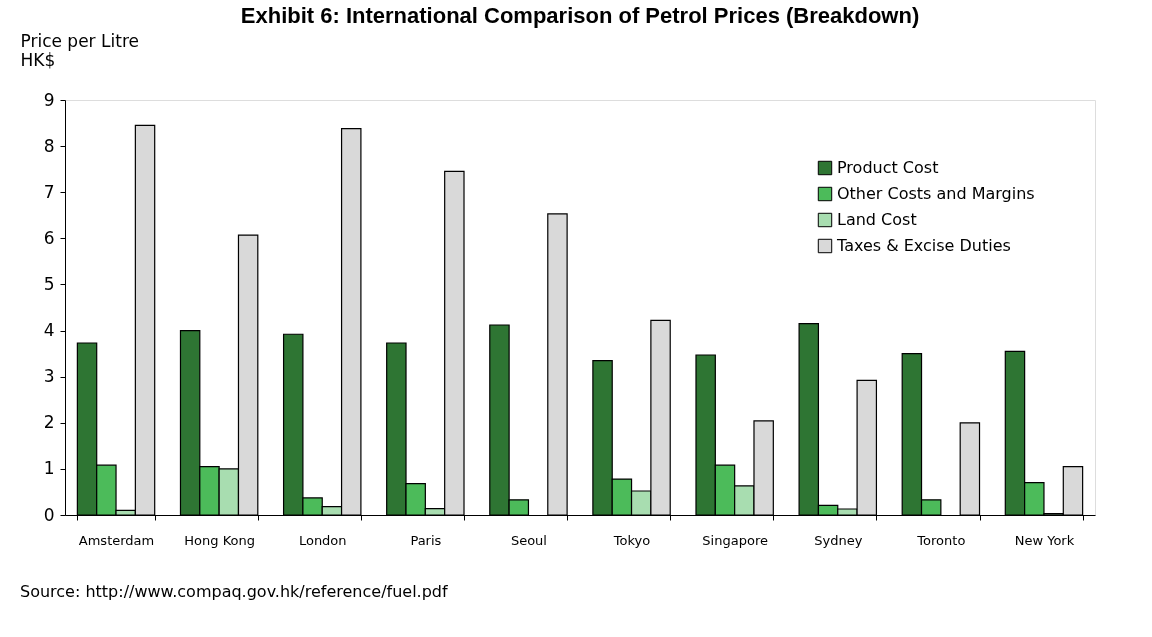 Image resolution: width=1152 pixels, height=637 pixels. I want to click on y-tick-label: 4, so click(49, 330).